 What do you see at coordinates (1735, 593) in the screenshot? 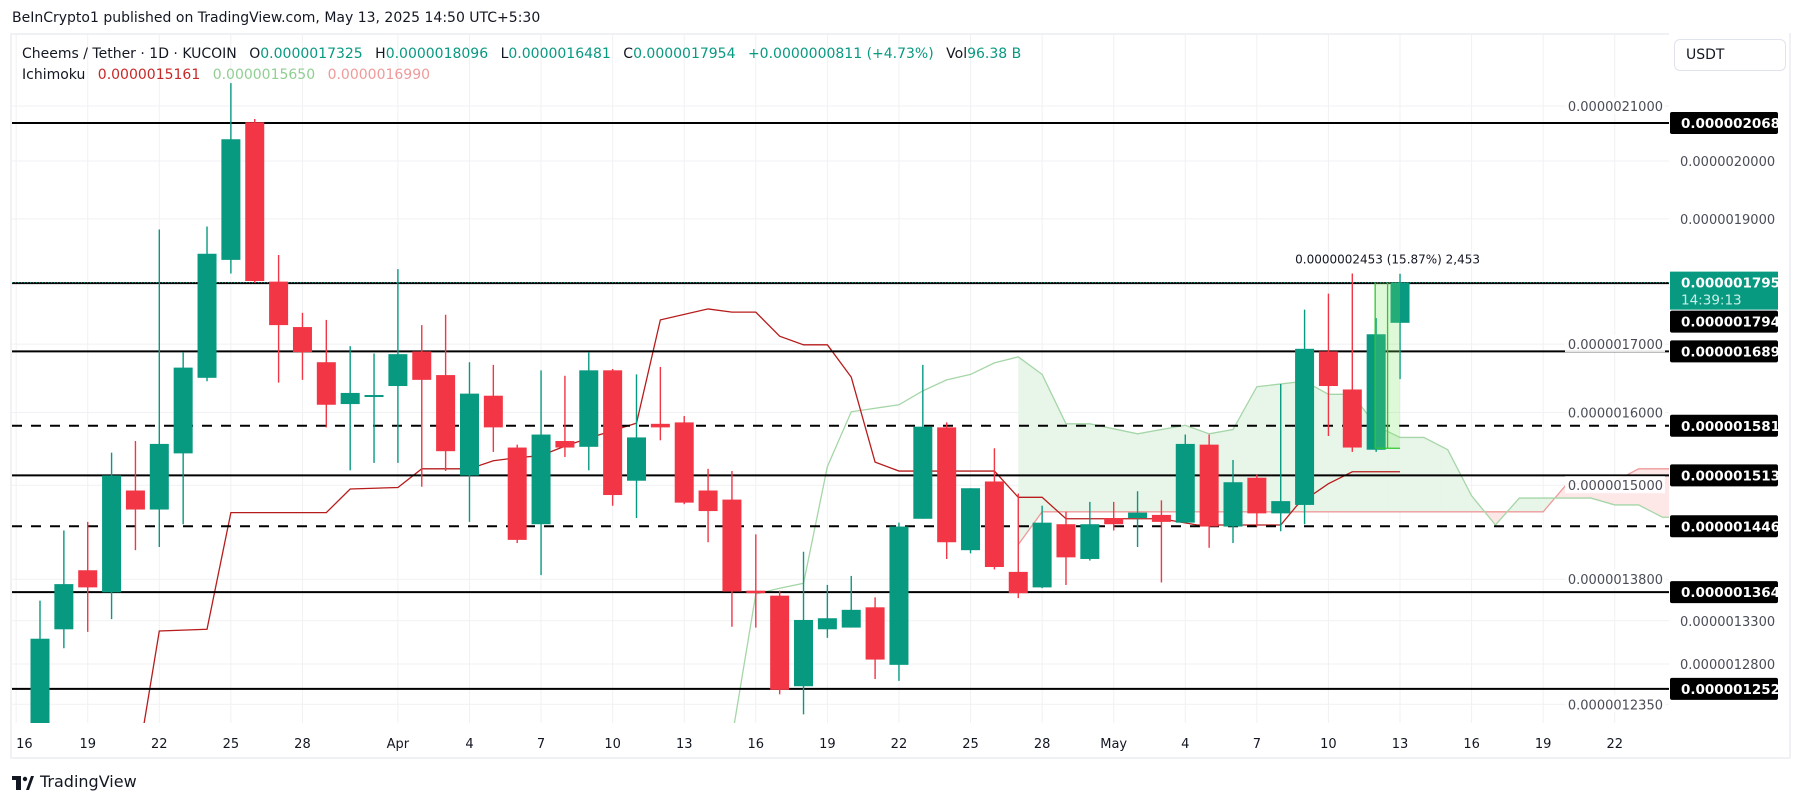
I see `level-price-label: 0.0000013643` at bounding box center [1735, 593].